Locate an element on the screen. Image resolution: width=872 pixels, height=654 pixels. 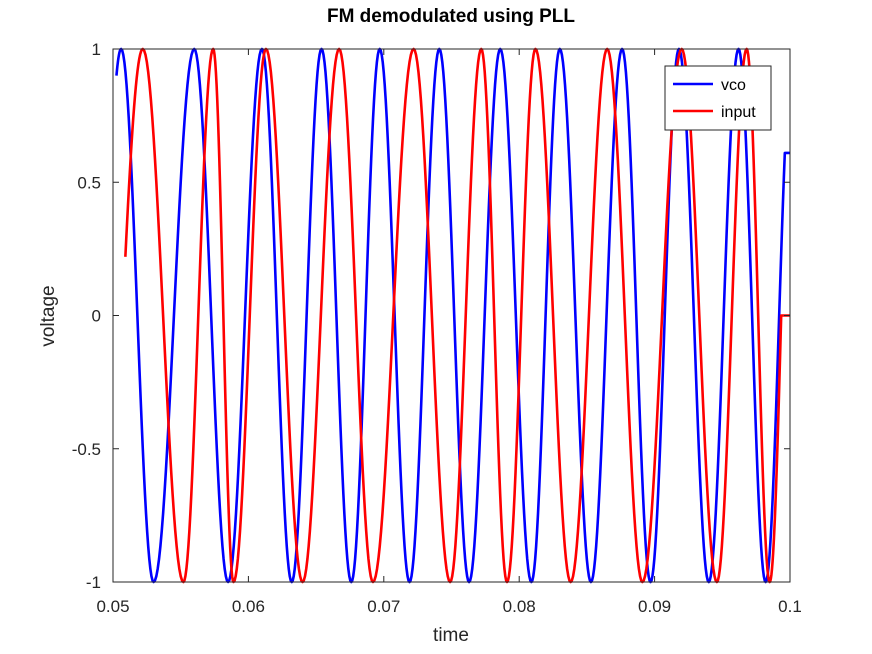
y-tick-label: 1 is located at coordinates (96, 49).